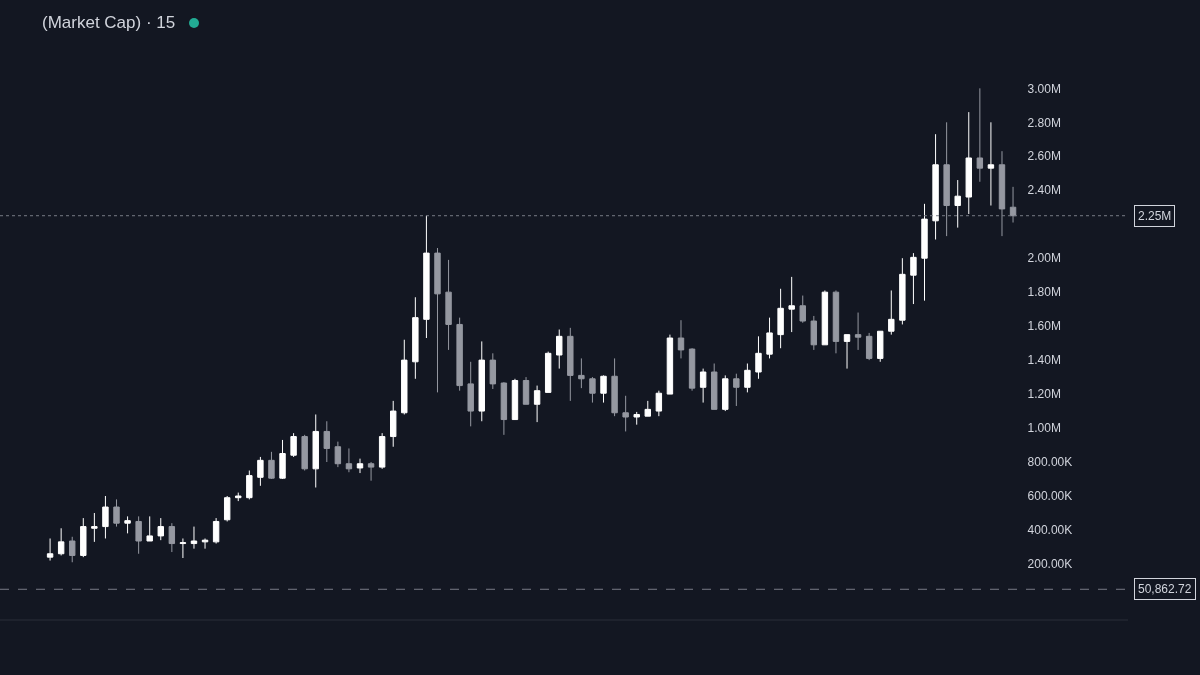 The image size is (1200, 675). I want to click on y-tick-label: 400.00K, so click(1050, 530).